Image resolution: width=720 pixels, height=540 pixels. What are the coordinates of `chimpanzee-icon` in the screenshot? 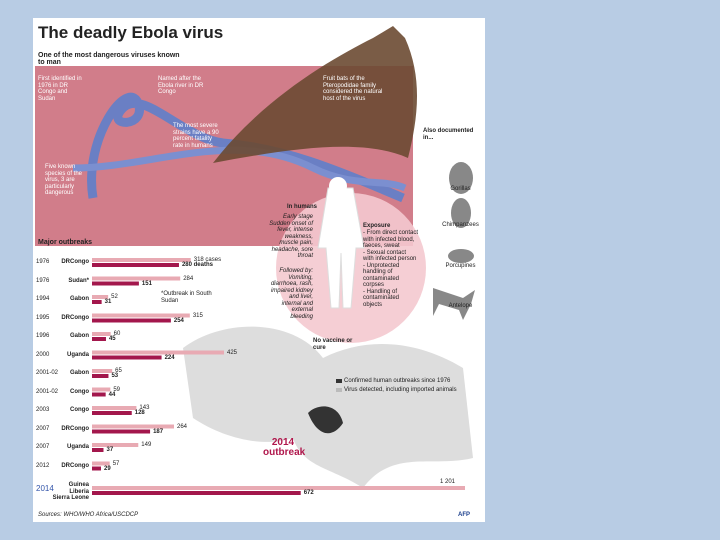 It's located at (461, 213).